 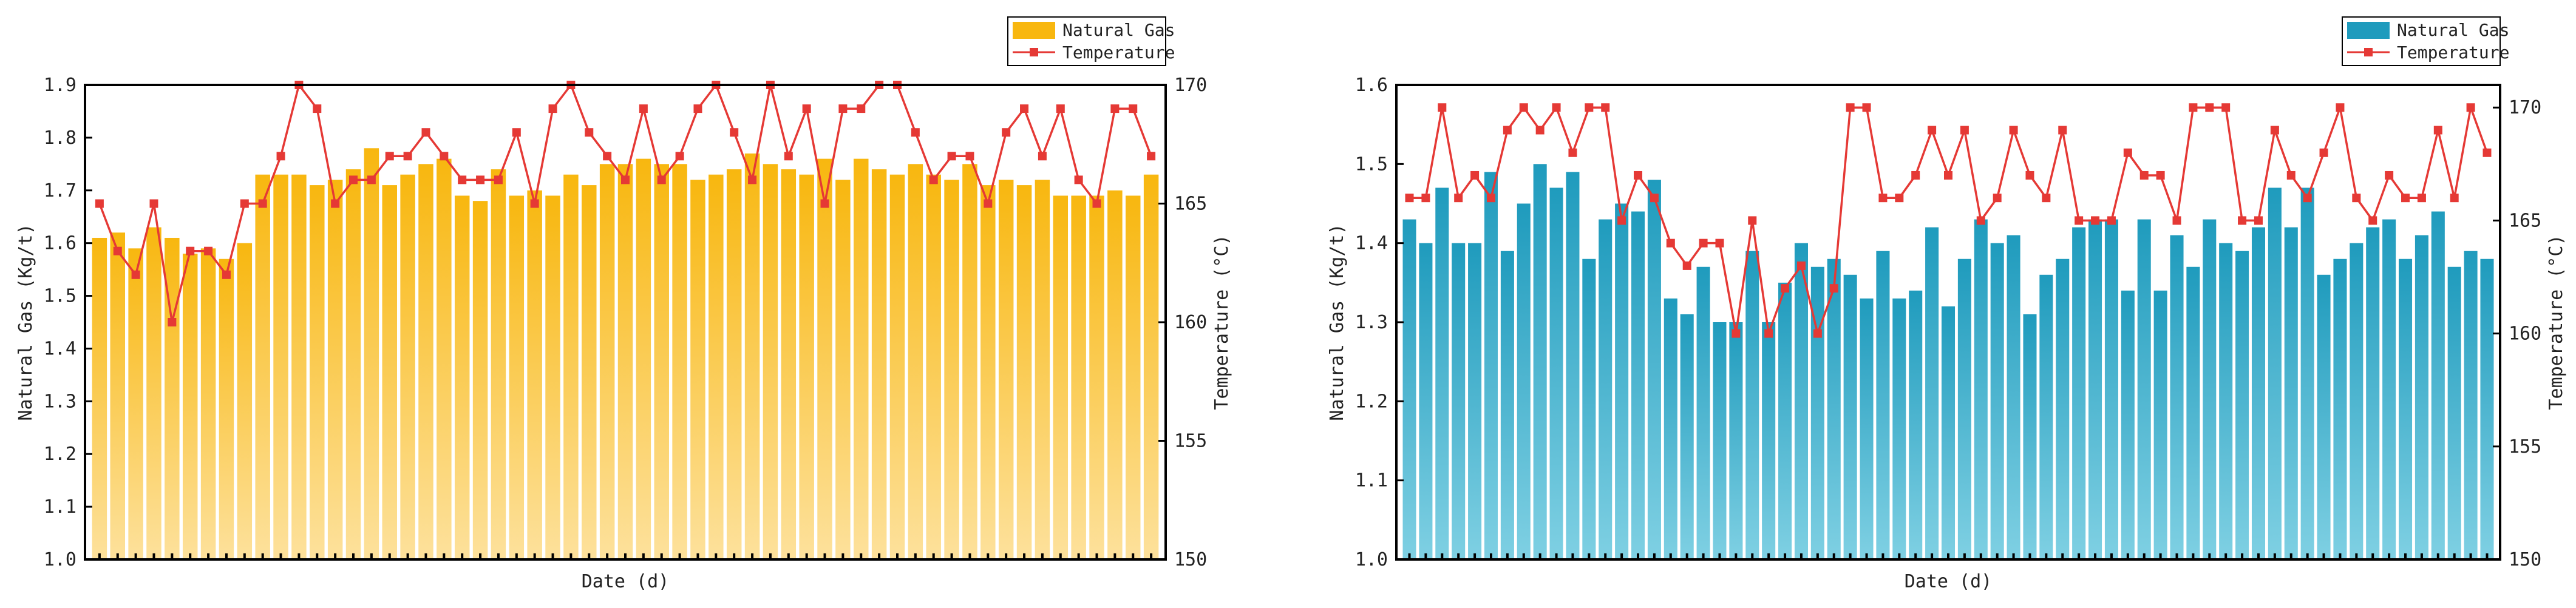 What do you see at coordinates (1379, 322) in the screenshot?
I see `y-axis-ticks: 1.0 1.1 1.2 1.3 1.4 1.5 1.6` at bounding box center [1379, 322].